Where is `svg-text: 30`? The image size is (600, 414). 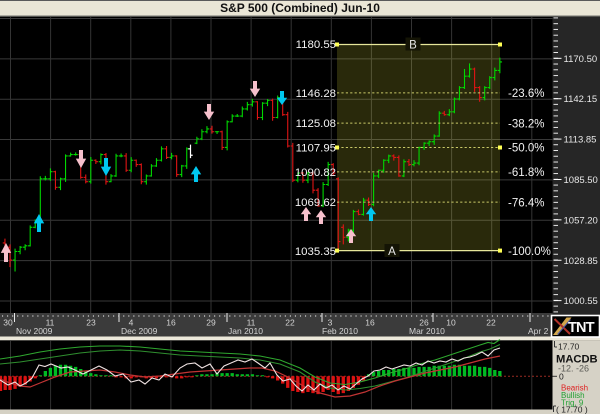
svg-text: 30 is located at coordinates (8, 323).